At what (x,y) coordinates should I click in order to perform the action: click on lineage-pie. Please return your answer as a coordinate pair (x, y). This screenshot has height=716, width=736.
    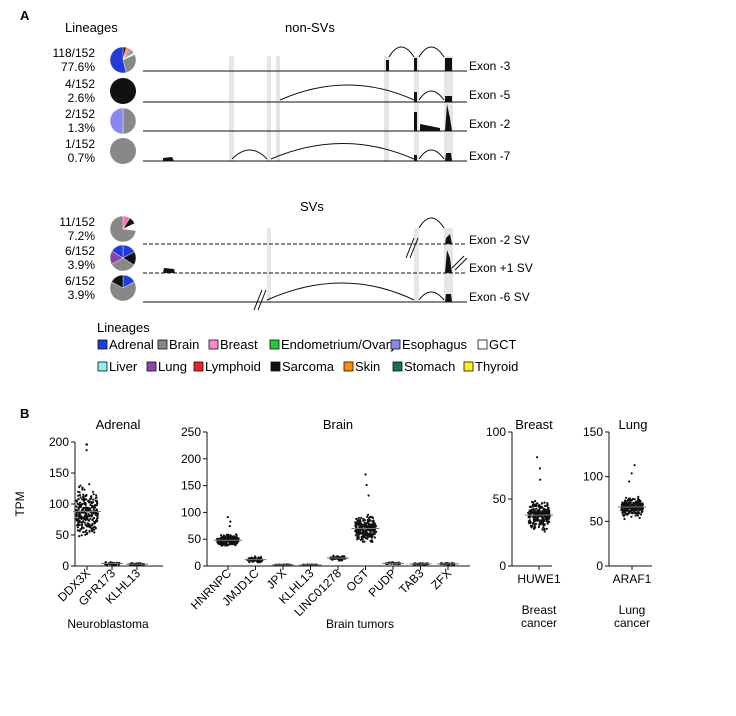
    Looking at the image, I should click on (123, 151).